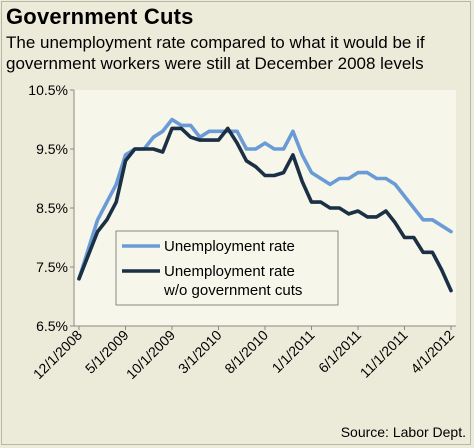 The height and width of the screenshot is (448, 474). I want to click on x-tick-label: 1/1/2011, so click(292, 351).